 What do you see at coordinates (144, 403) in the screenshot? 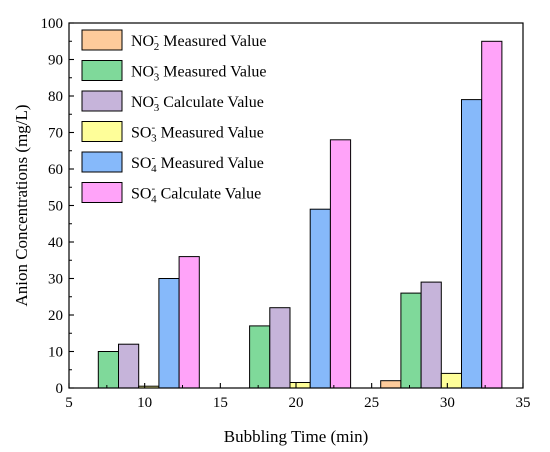
I see `x-tick-label: 10` at bounding box center [144, 403].